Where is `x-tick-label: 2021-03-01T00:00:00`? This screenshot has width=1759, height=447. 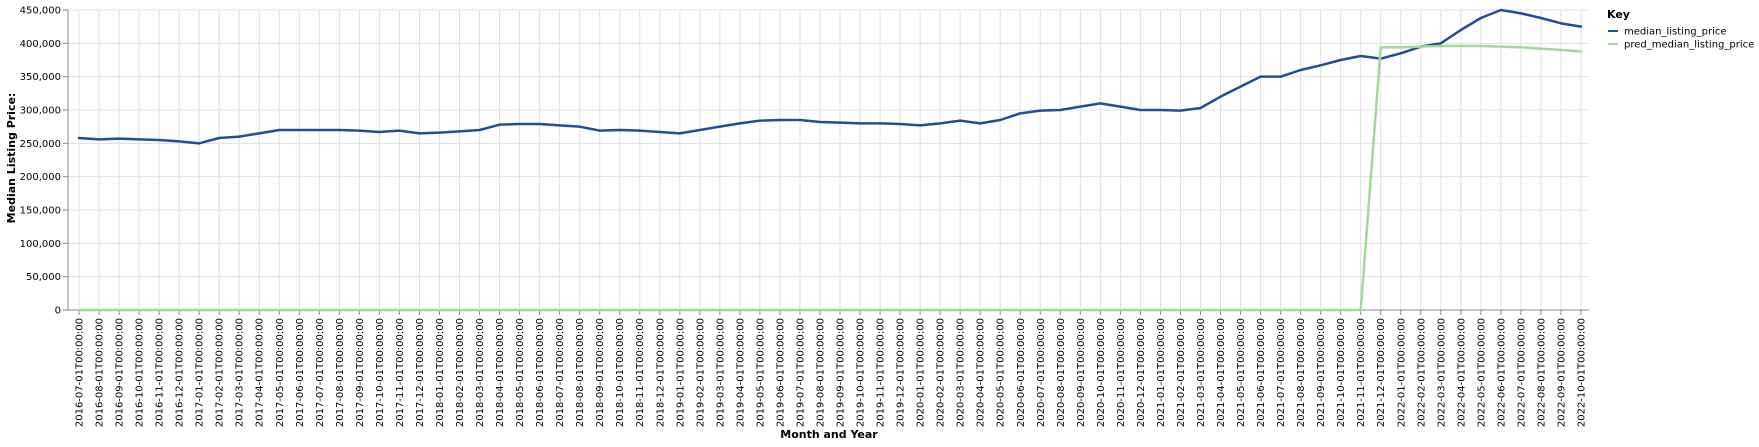
x-tick-label: 2021-03-01T00:00:00 is located at coordinates (1201, 372).